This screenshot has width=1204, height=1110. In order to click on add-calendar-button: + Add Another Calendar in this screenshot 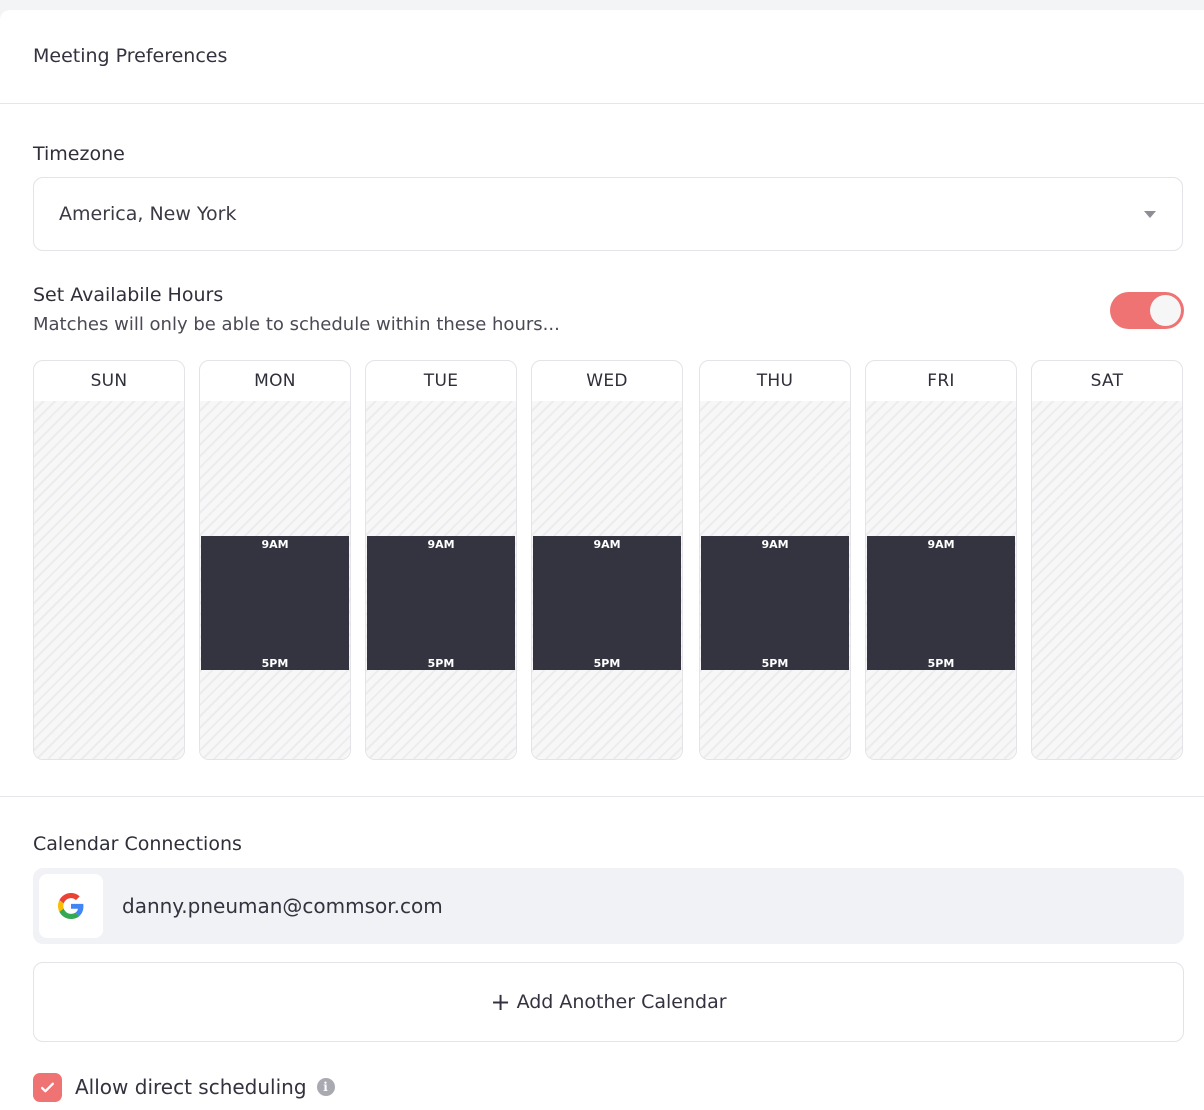, I will do `click(608, 1002)`.